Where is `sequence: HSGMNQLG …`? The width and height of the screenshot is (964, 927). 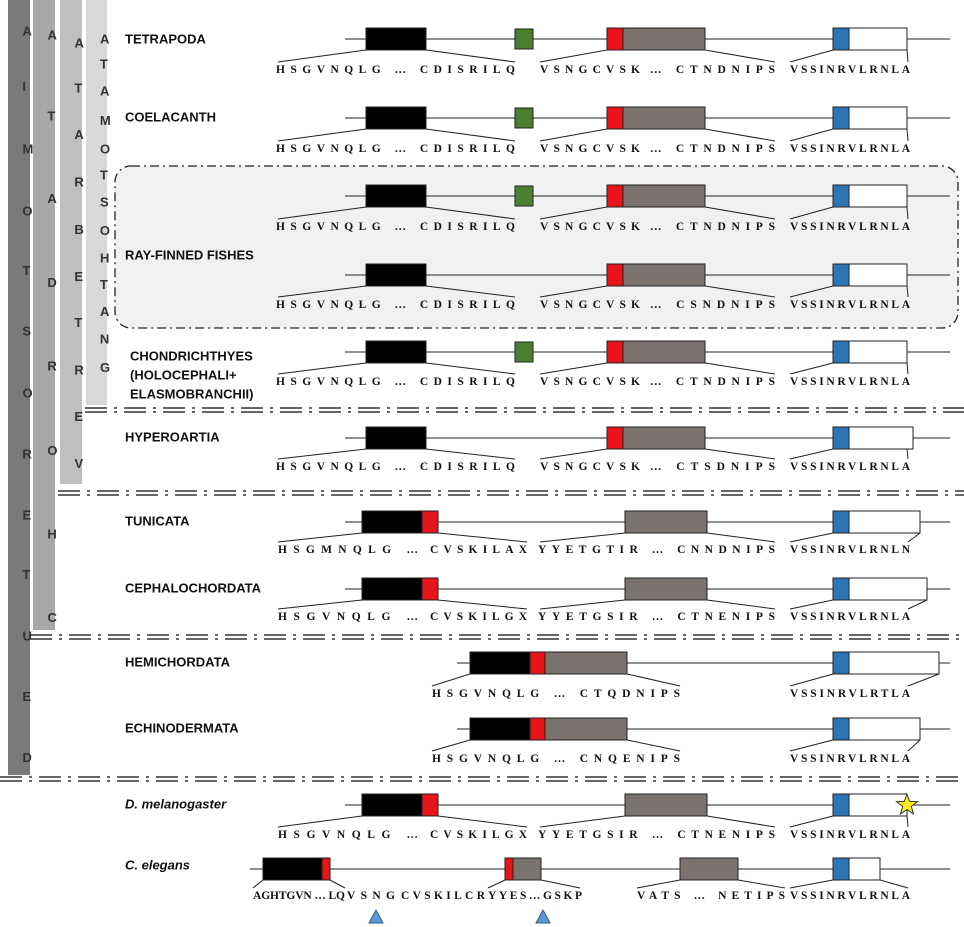
sequence: HSGMNQLG … is located at coordinates (348, 550).